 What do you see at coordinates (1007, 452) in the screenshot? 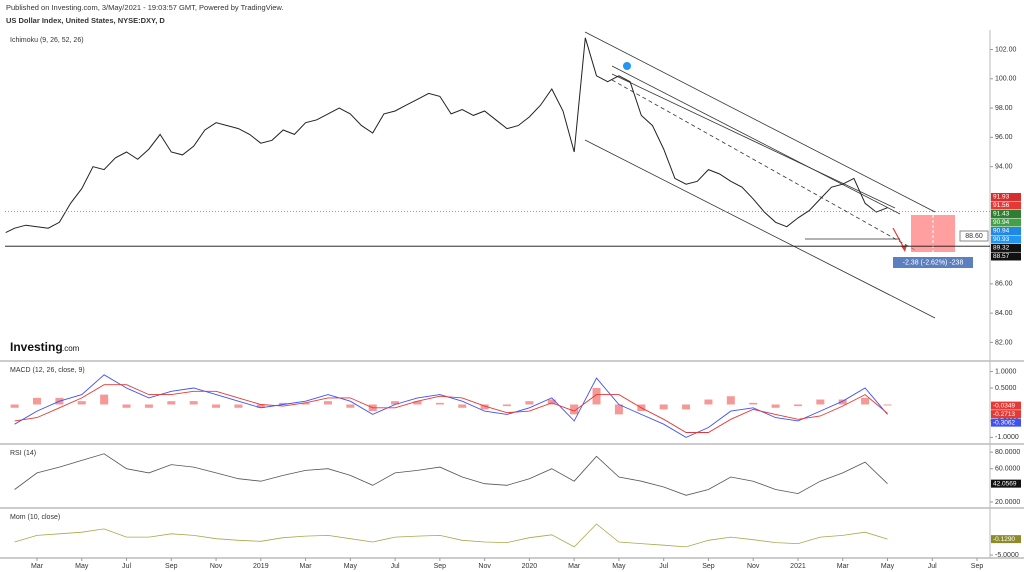
I see `y-tick-label: 80.0000` at bounding box center [1007, 452].